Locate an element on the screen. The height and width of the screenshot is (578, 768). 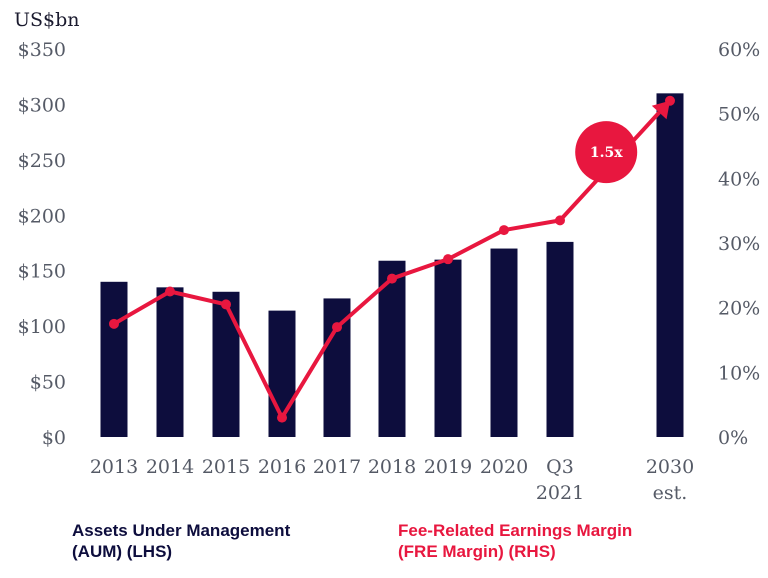
growth-annotation: 1.5x is located at coordinates (606, 152).